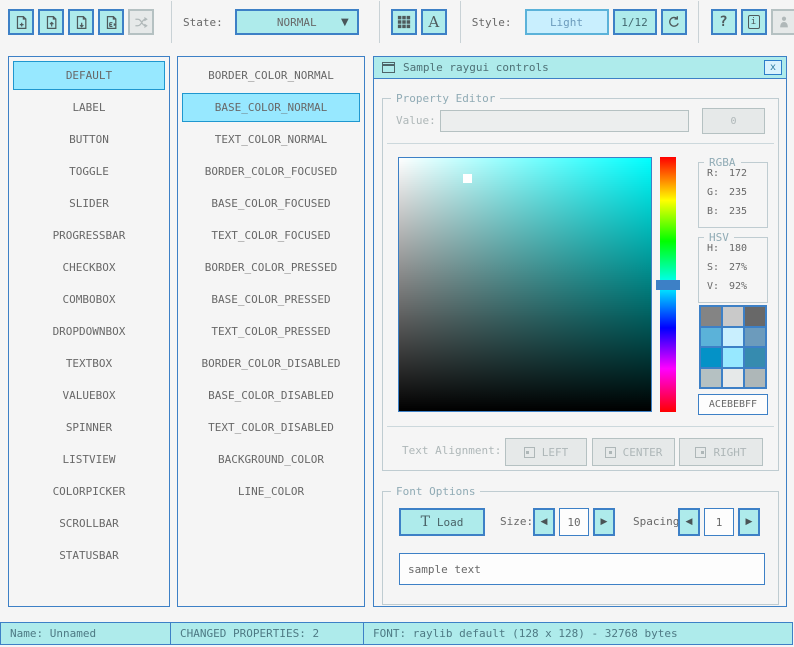  Describe the element at coordinates (476, 67) in the screenshot. I see `window-title: Sample raygui controls` at that location.